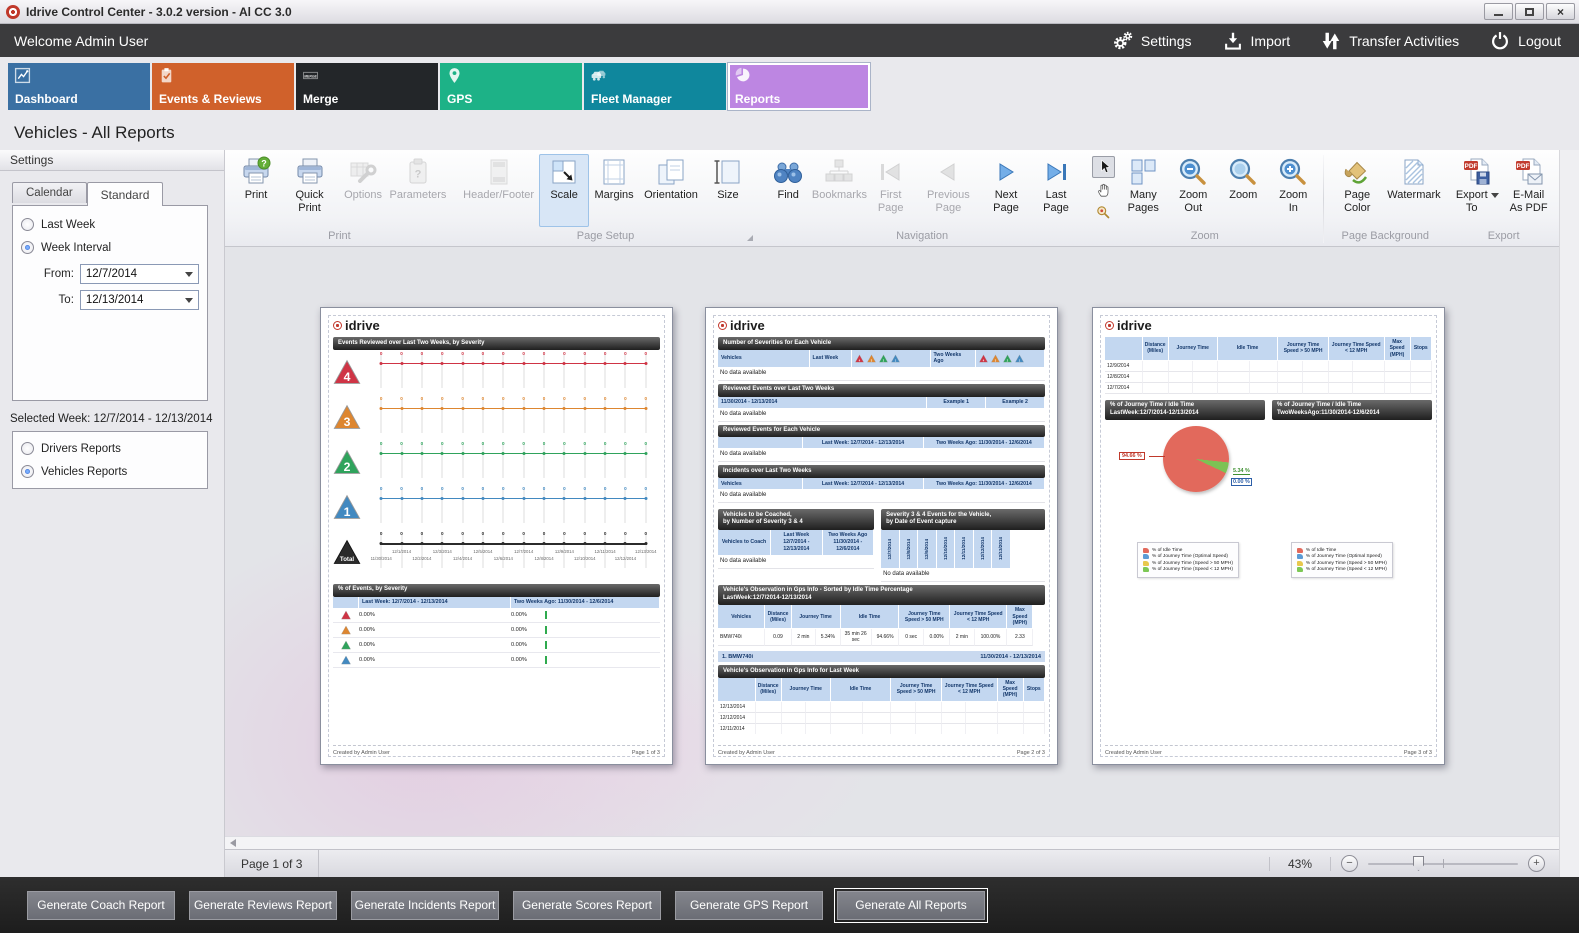 The width and height of the screenshot is (1579, 933). I want to click on vertical-date: 12/11/2014, so click(964, 549).